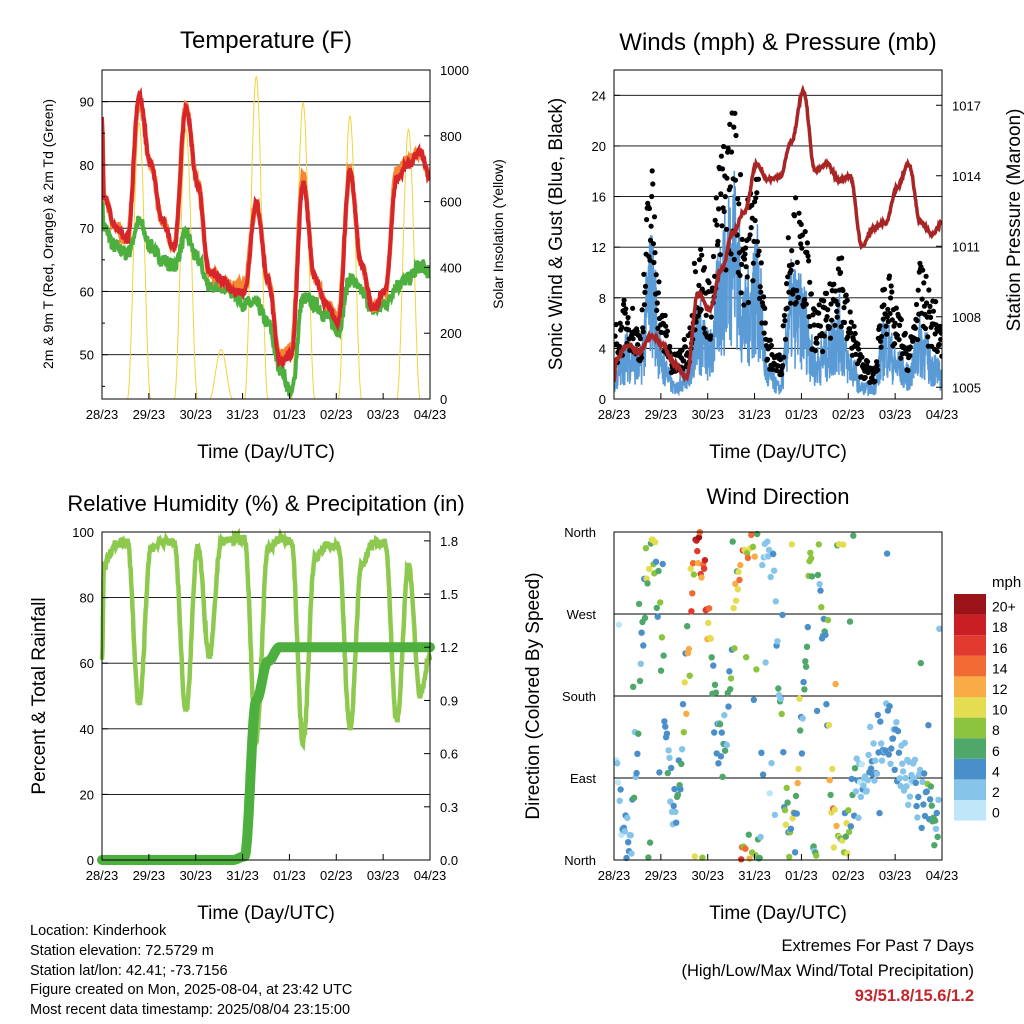  Describe the element at coordinates (195, 875) in the screenshot. I see `humidity-xtick-label: 30/23` at that location.